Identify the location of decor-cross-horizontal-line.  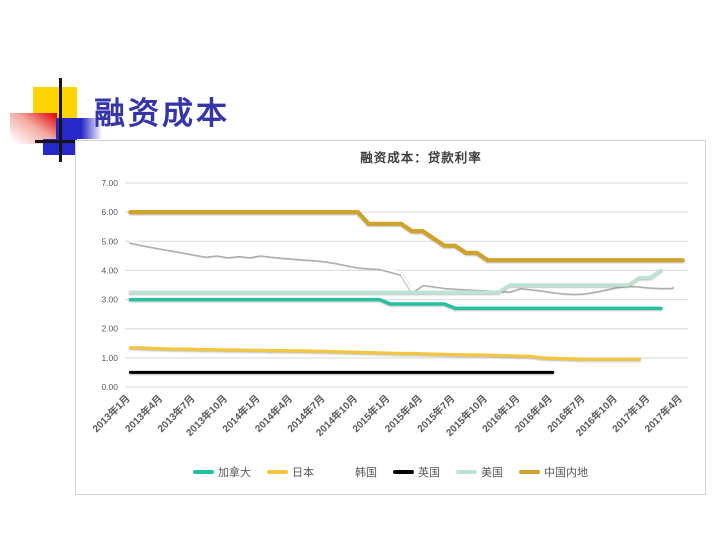
(56, 141).